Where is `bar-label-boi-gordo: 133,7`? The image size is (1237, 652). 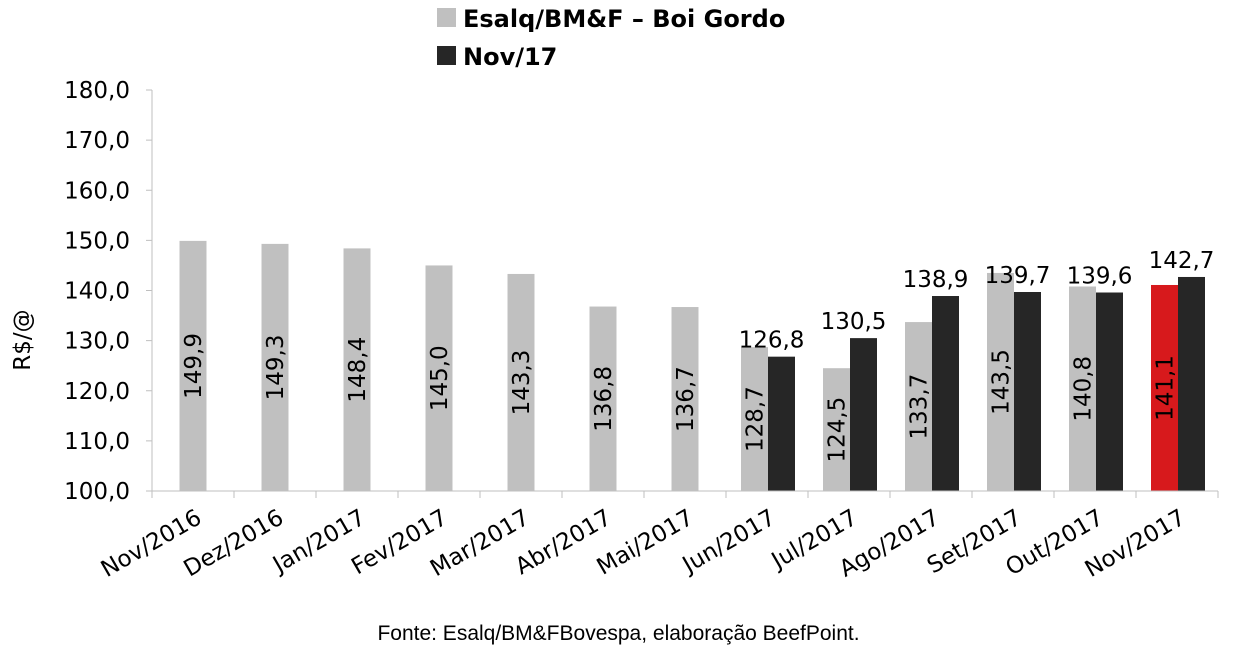 bar-label-boi-gordo: 133,7 is located at coordinates (920, 407).